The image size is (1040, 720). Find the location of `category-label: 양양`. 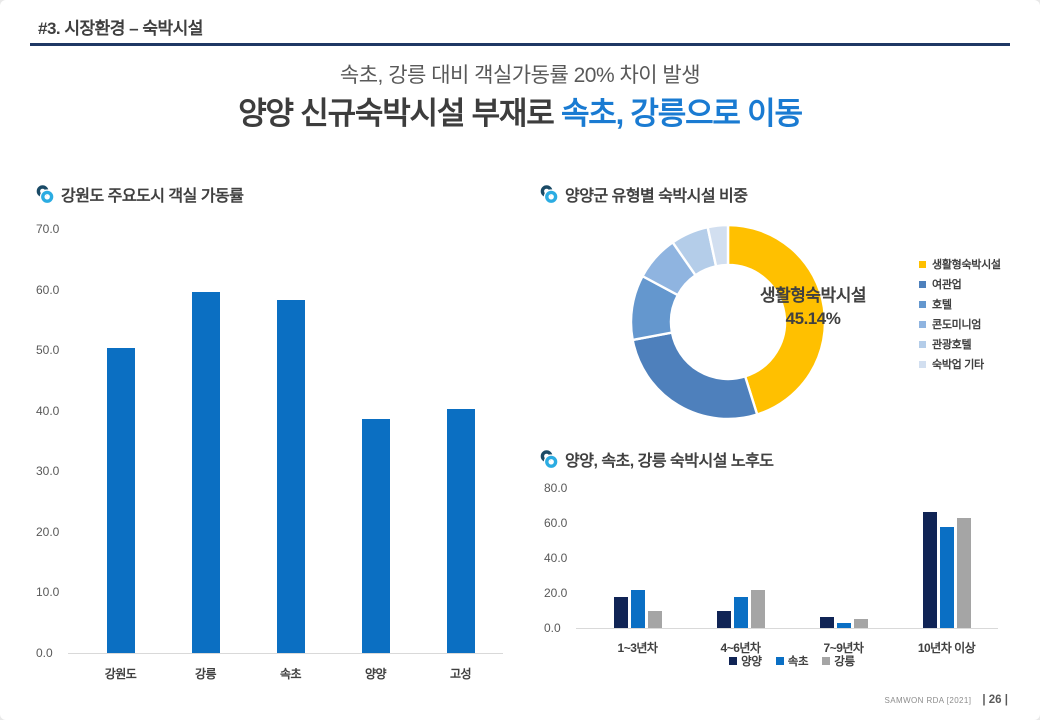

category-label: 양양 is located at coordinates (375, 674).